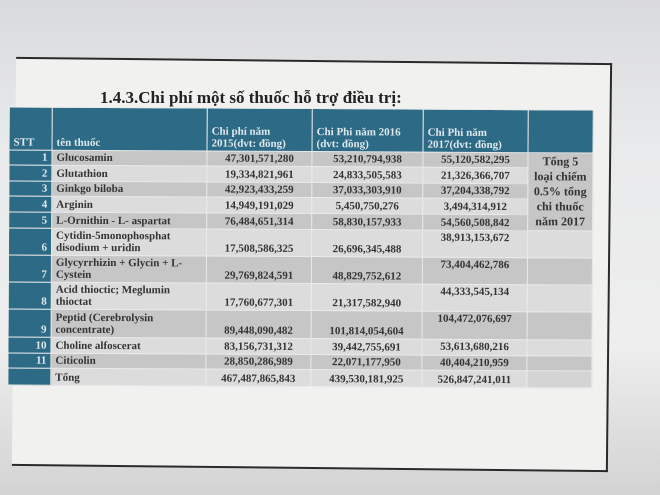 Image resolution: width=660 pixels, height=495 pixels. What do you see at coordinates (259, 270) in the screenshot?
I see `cost-2015: 29,769,824,591` at bounding box center [259, 270].